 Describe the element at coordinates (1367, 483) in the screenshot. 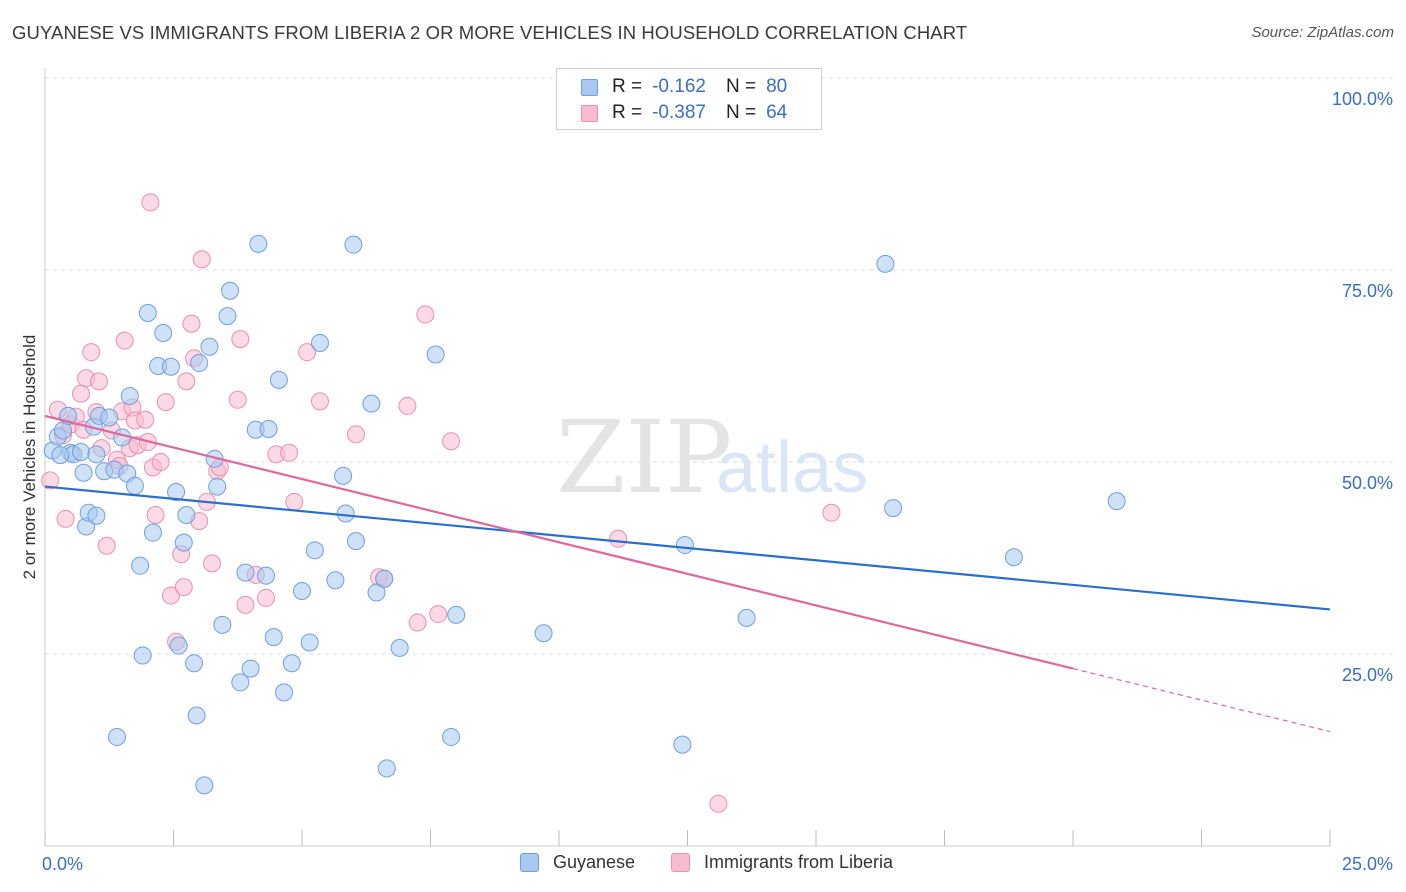

I see `y-tick-label: 50.0%` at that location.